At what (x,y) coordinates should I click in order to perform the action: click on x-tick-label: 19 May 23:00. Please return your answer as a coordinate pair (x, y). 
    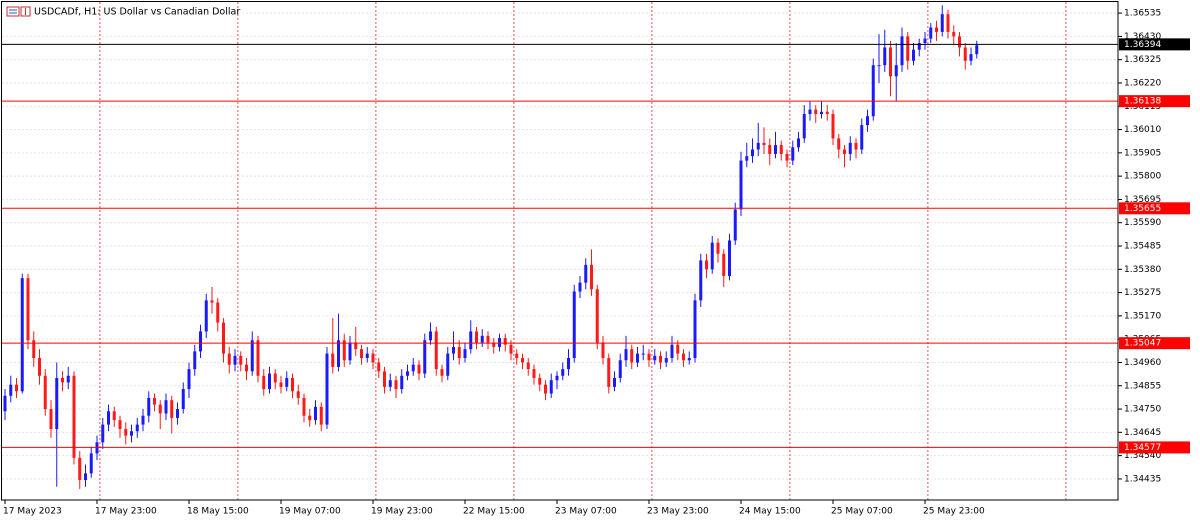
    Looking at the image, I should click on (402, 512).